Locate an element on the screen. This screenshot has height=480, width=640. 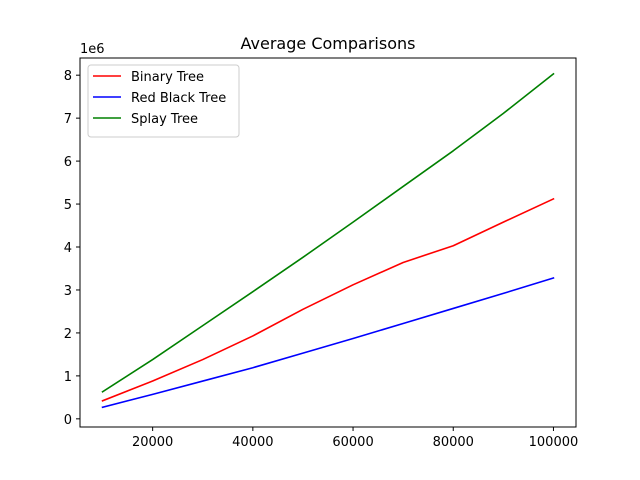
y-tick-label-8: 8 is located at coordinates (68, 76).